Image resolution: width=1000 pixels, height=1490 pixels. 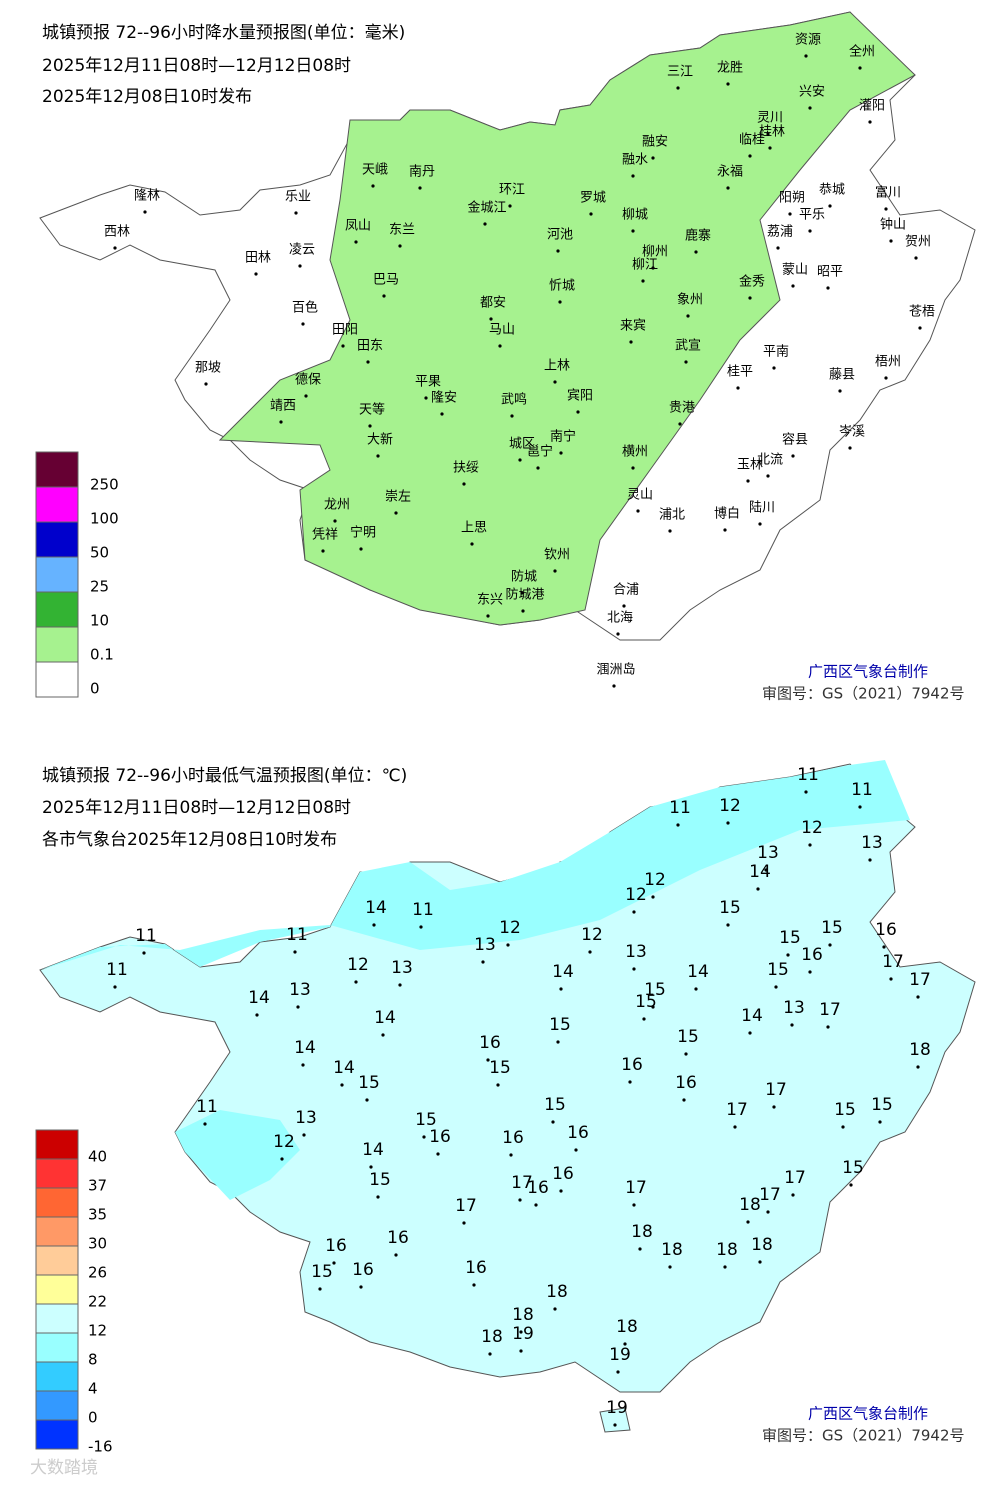 What do you see at coordinates (422, 172) in the screenshot?
I see `city-label: 南丹` at bounding box center [422, 172].